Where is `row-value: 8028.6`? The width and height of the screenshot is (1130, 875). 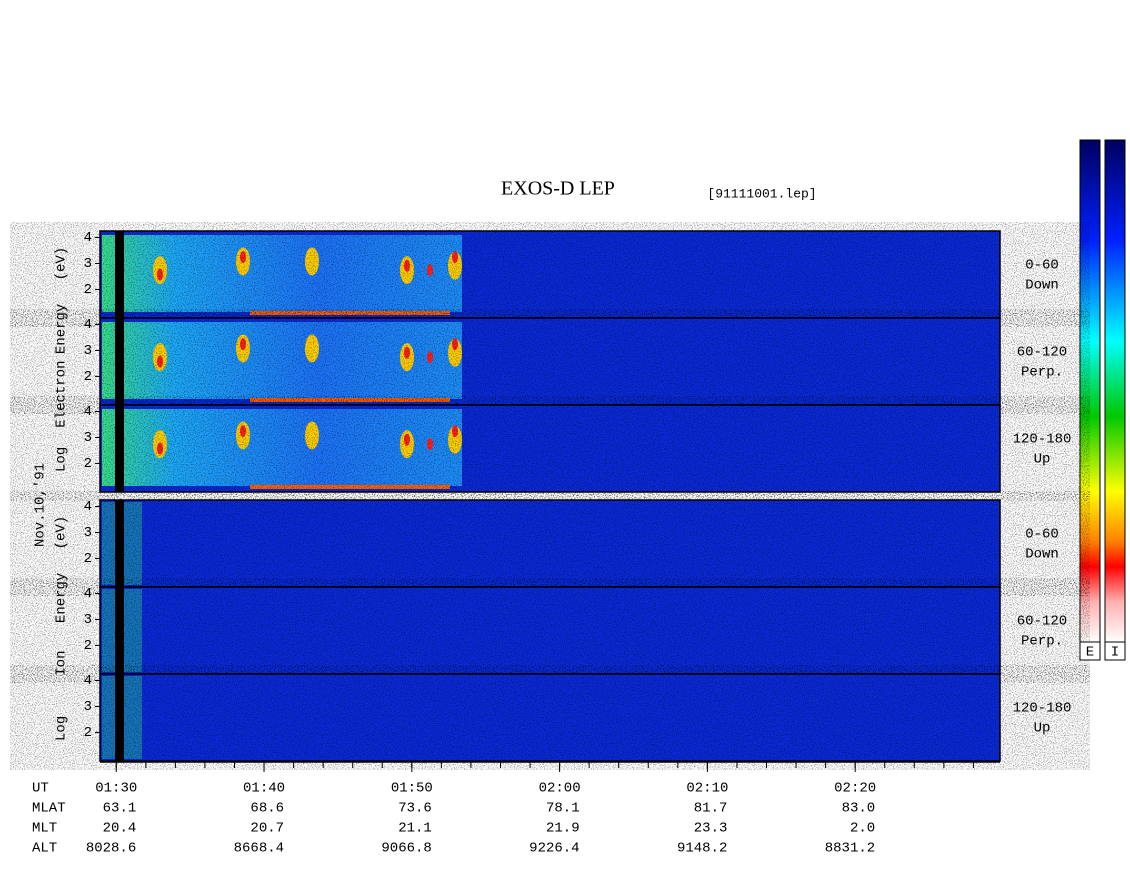
row-value: 8028.6 is located at coordinates (111, 849).